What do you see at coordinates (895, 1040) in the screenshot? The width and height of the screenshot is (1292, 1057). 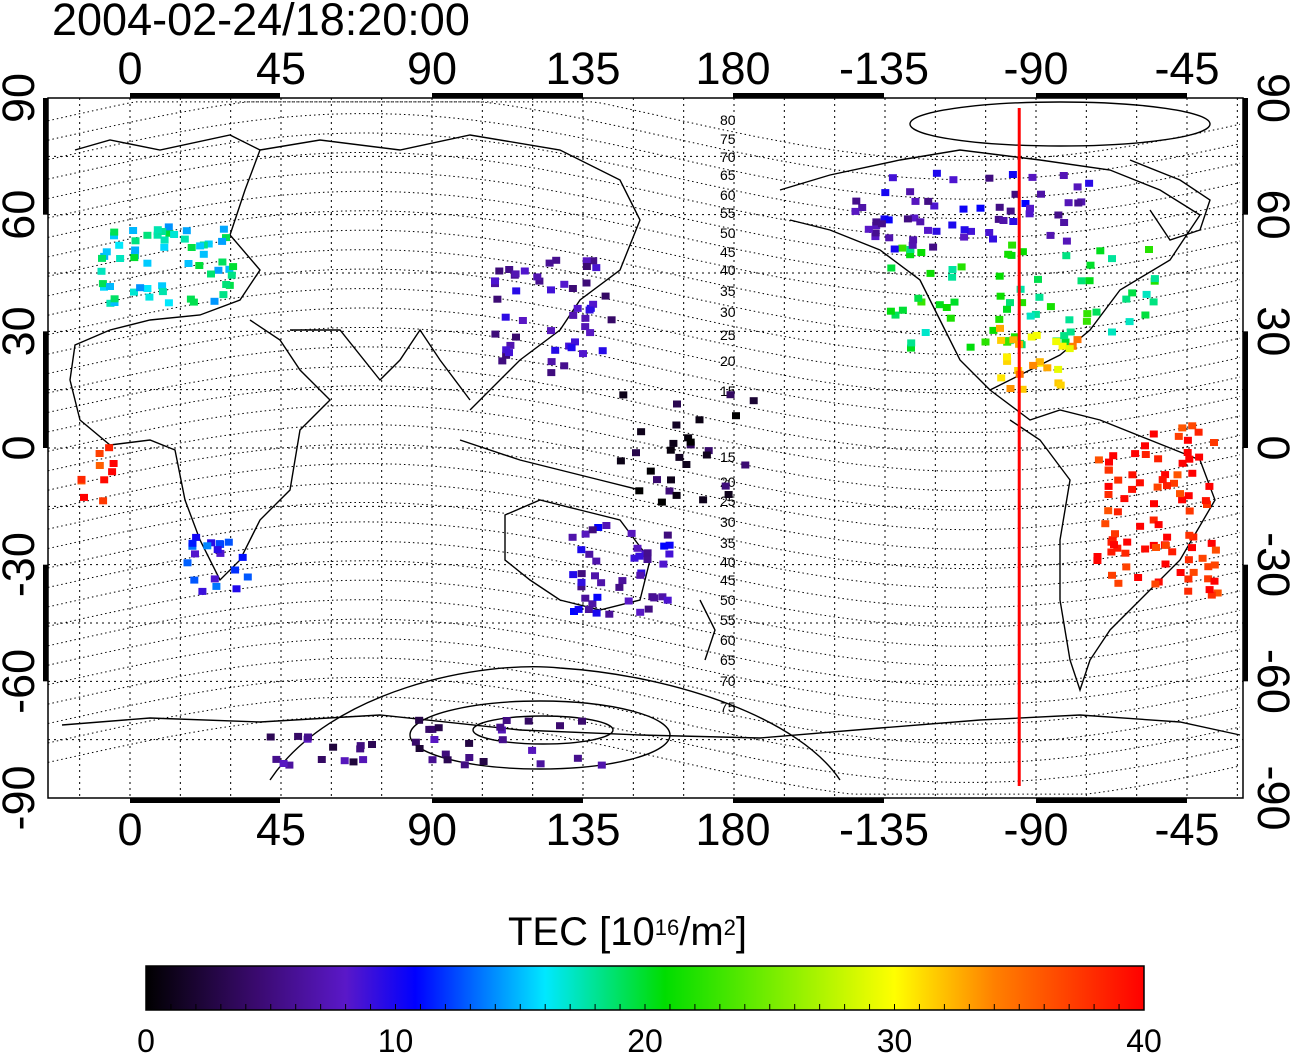 I see `colorbar-tick-label: 30` at bounding box center [895, 1040].